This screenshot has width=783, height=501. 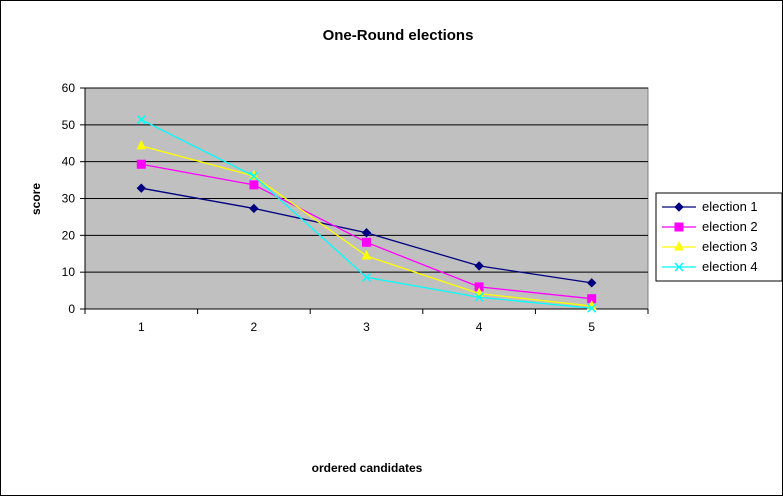 What do you see at coordinates (730, 246) in the screenshot?
I see `legend-label: election 3` at bounding box center [730, 246].